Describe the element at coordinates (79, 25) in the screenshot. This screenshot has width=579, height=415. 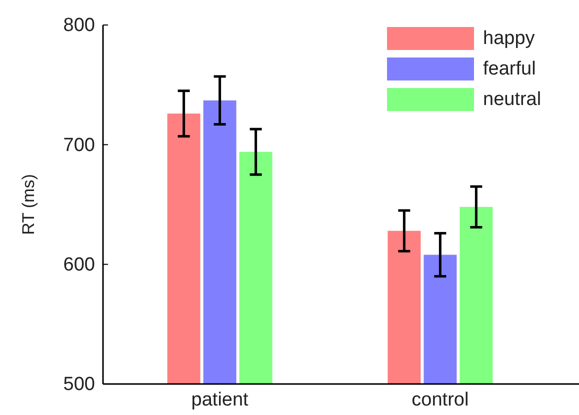
I see `y-tick-label: 800` at that location.